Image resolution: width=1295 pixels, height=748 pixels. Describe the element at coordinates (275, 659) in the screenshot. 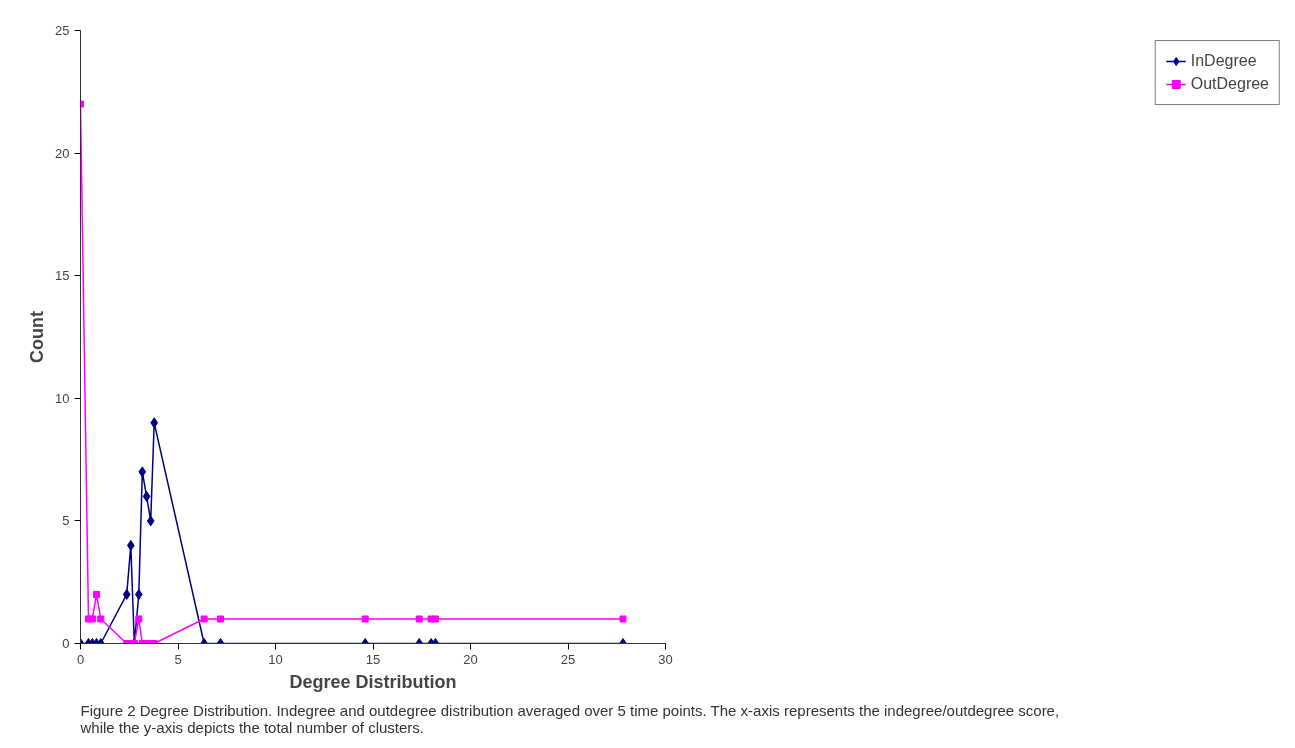

I see `x-tick-label: 10` at that location.